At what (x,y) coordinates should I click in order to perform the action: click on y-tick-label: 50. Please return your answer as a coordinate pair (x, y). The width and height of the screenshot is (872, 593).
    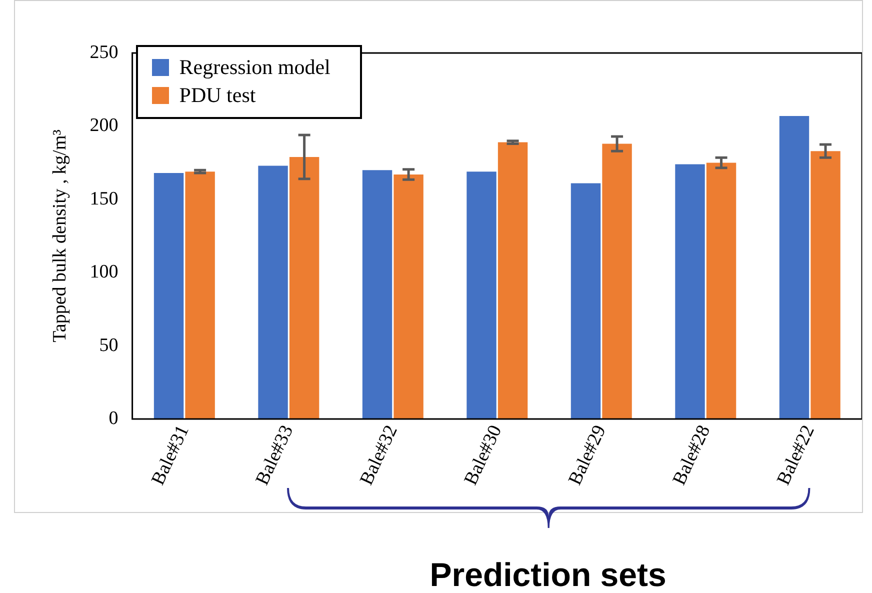
    Looking at the image, I should click on (108, 345).